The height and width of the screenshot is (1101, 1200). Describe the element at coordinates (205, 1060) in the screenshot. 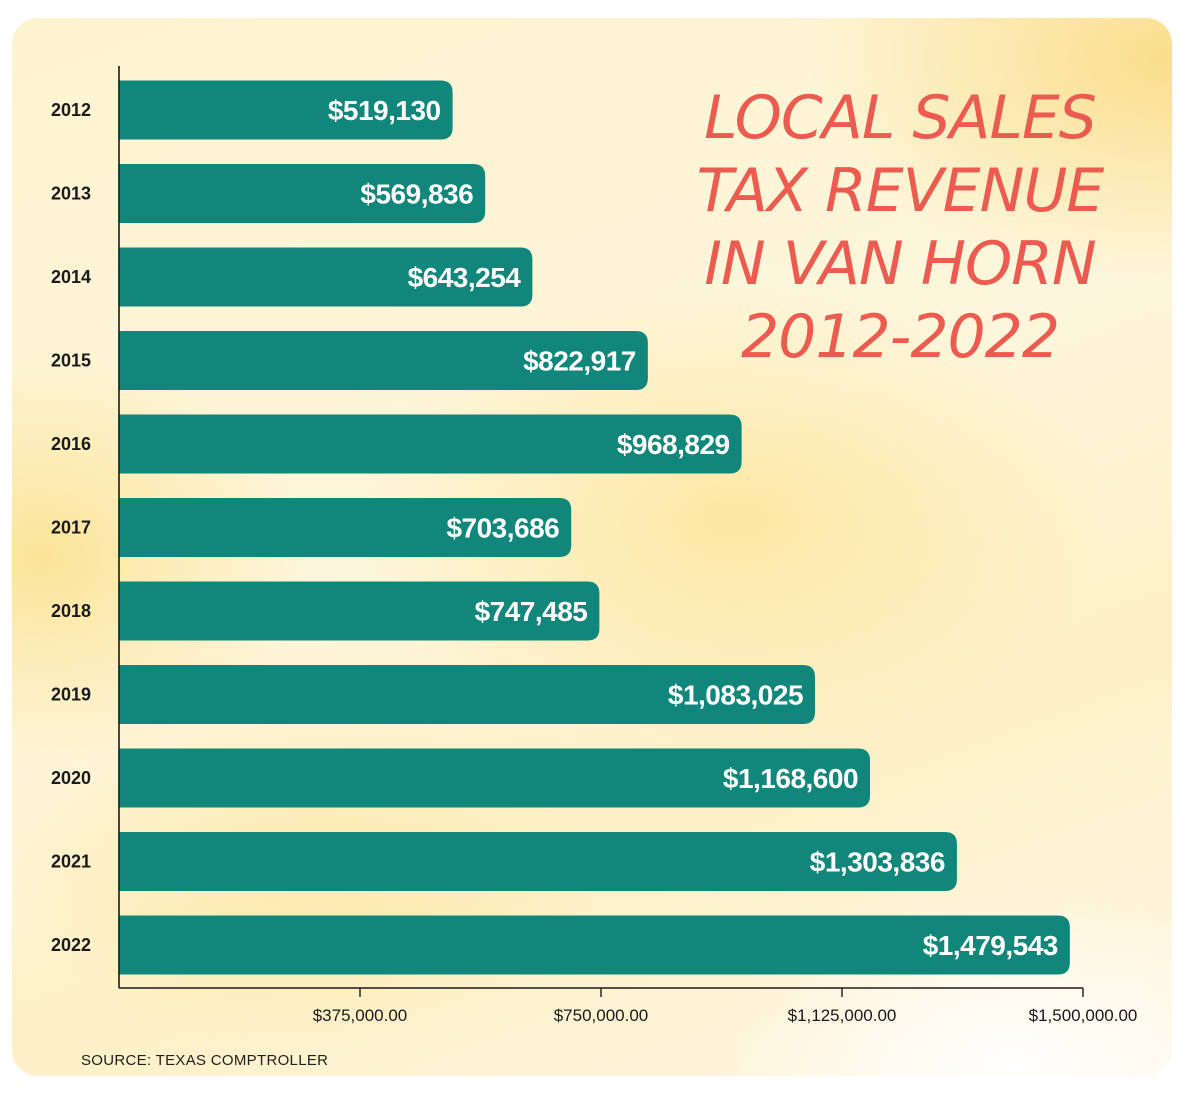

I see `source-note: SOURCE: TEXAS COMPTROLLER` at that location.